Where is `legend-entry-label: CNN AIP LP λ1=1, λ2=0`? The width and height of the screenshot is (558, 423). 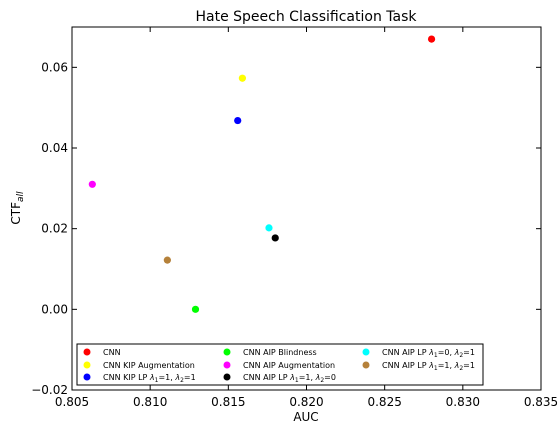
legend-entry-label: CNN AIP LP λ1=1, λ2=0 is located at coordinates (289, 378).